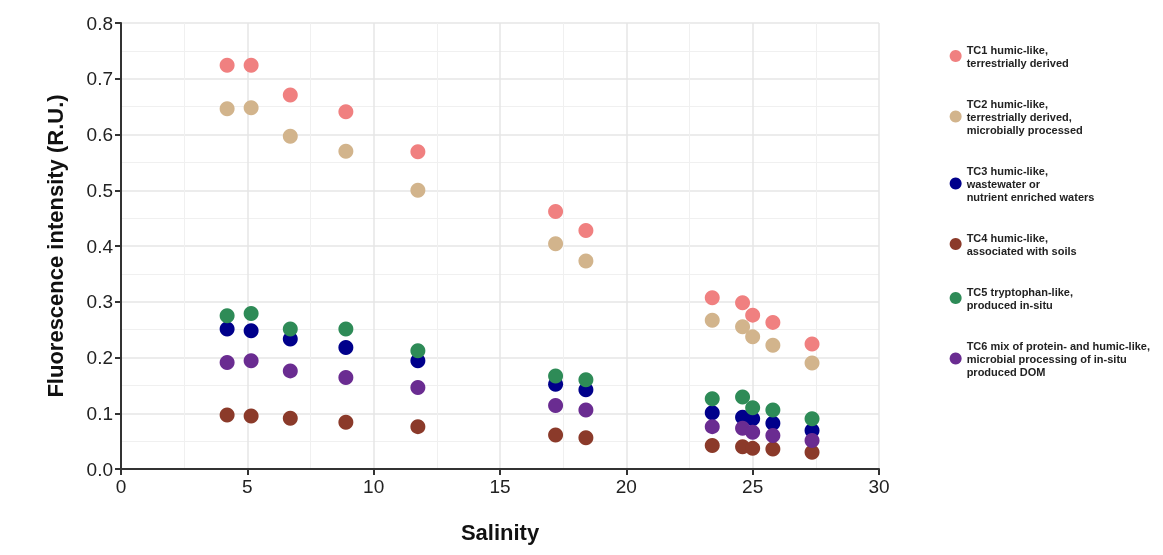 The width and height of the screenshot is (1163, 555). What do you see at coordinates (879, 486) in the screenshot?
I see `x-tick-label: 30` at bounding box center [879, 486].